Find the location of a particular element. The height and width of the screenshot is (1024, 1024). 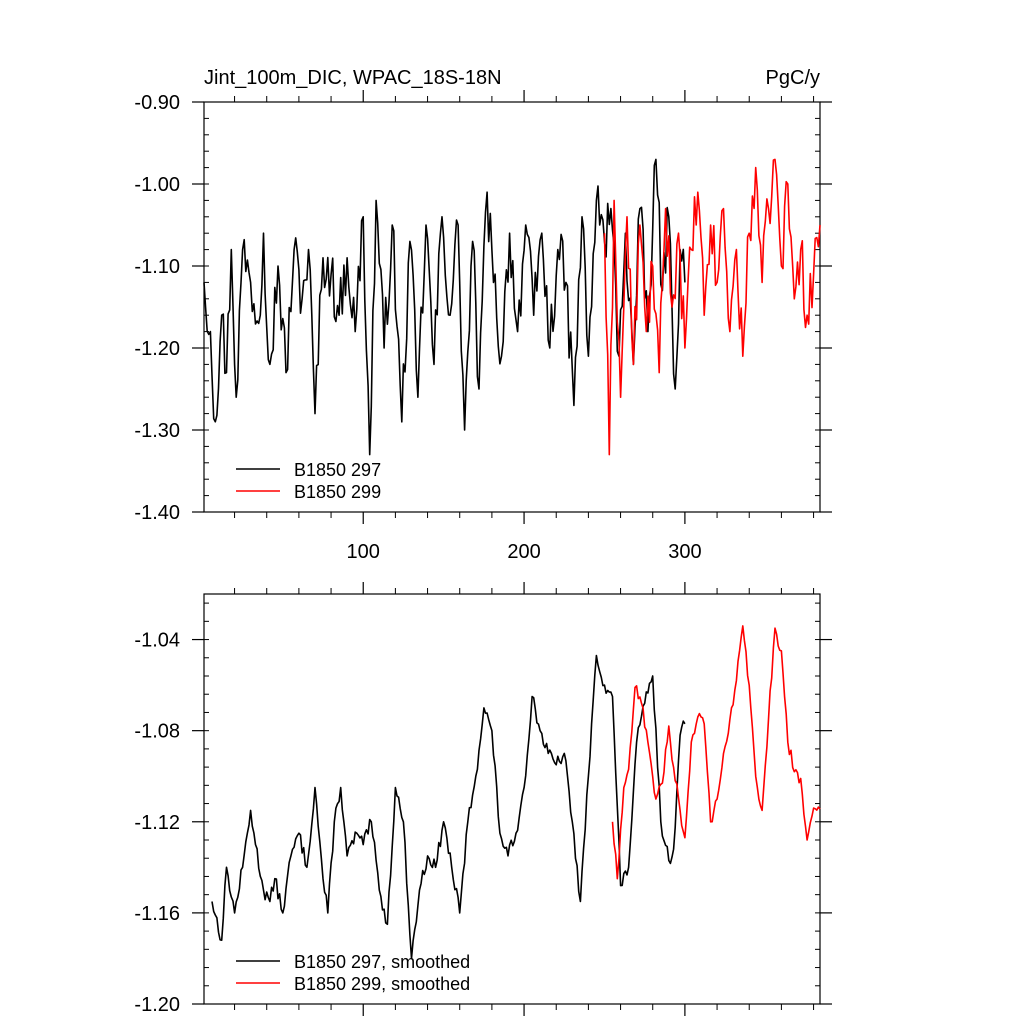

y-tick-label: -0.90 is located at coordinates (157, 103).